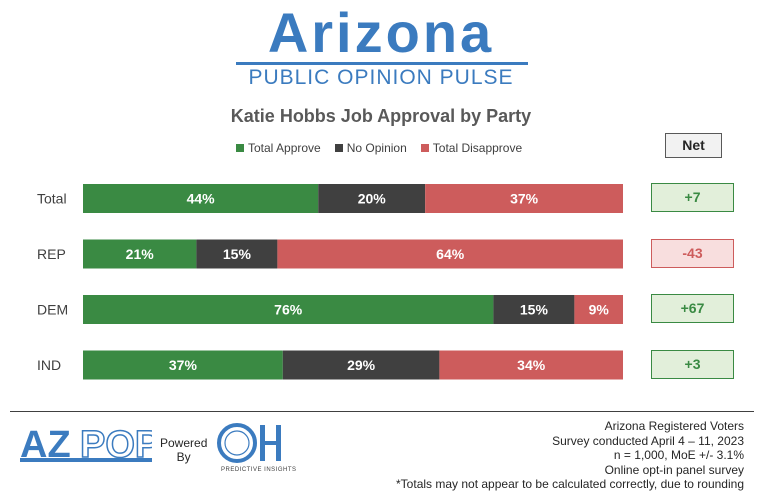 This screenshot has height=504, width=762. What do you see at coordinates (692, 197) in the screenshot?
I see `net-value: +7` at bounding box center [692, 197].